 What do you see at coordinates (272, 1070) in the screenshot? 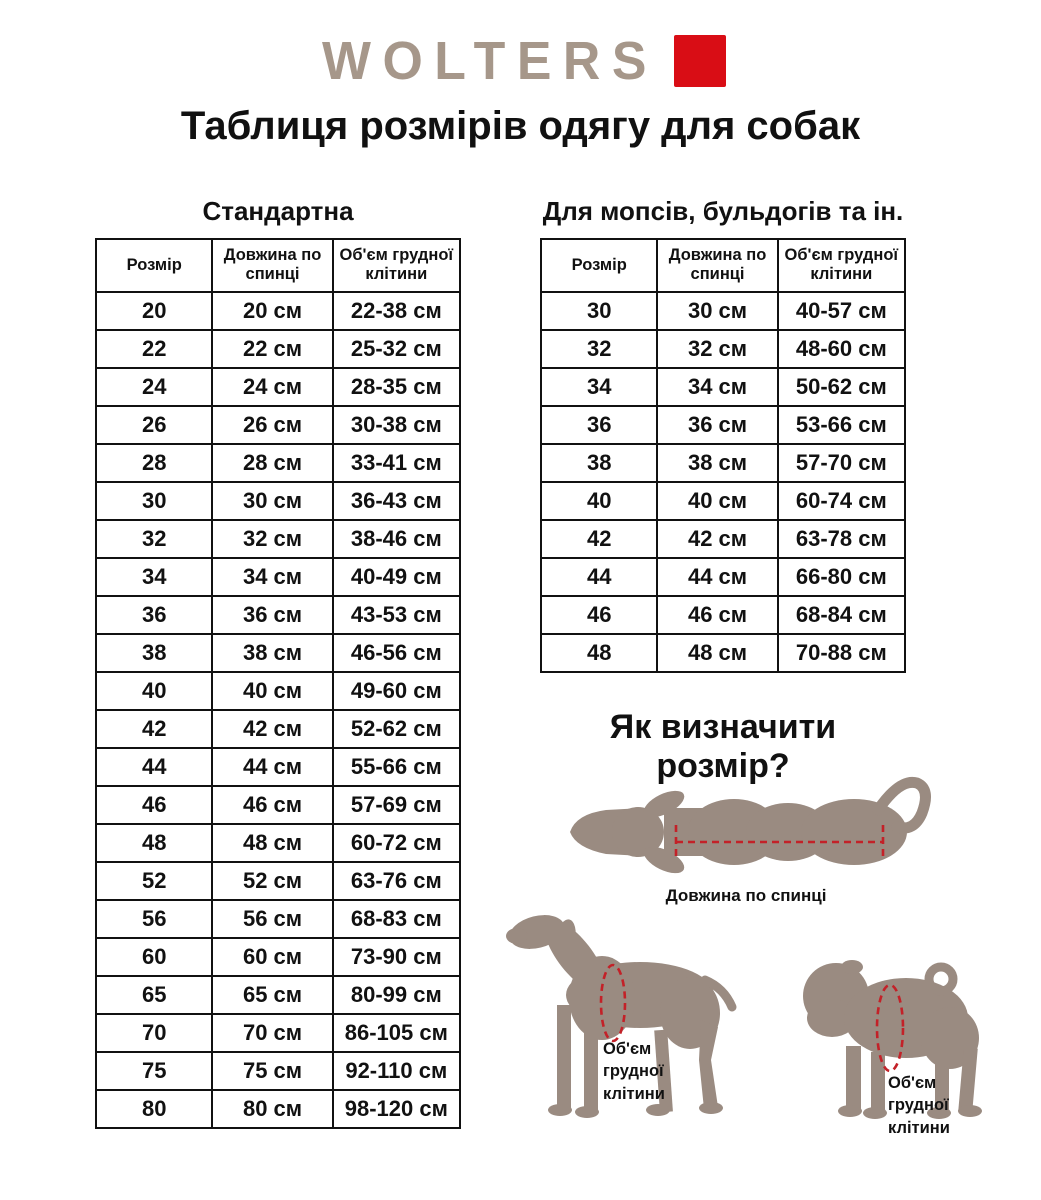
I see `table-cell: 75 см` at bounding box center [272, 1070].